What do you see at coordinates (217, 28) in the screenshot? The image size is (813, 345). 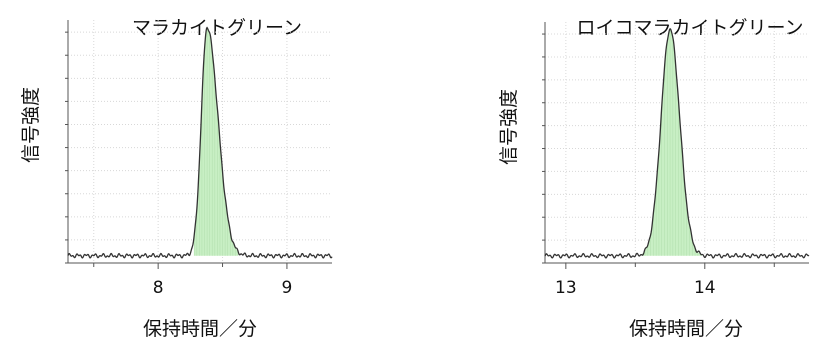 I see `chart-1-title: マラカイトグリーン` at bounding box center [217, 28].